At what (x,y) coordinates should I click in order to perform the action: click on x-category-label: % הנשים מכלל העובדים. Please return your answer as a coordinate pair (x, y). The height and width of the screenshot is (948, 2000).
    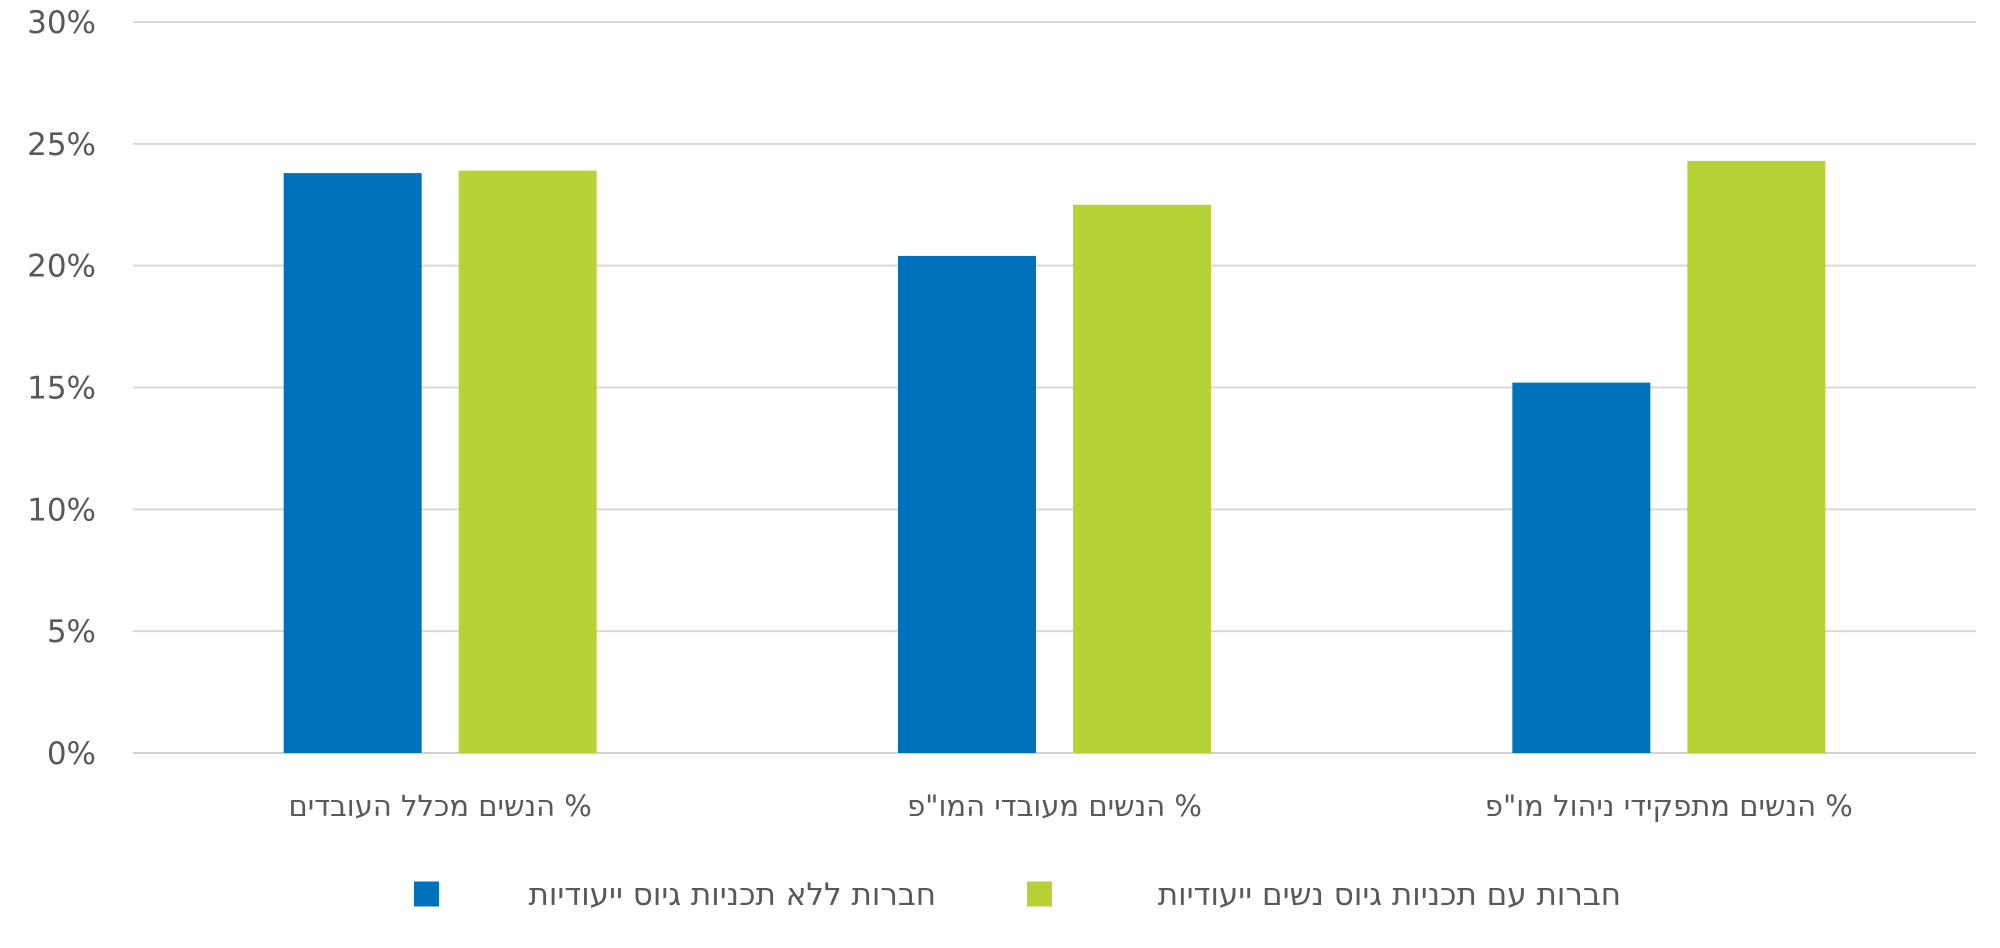
    Looking at the image, I should click on (439, 806).